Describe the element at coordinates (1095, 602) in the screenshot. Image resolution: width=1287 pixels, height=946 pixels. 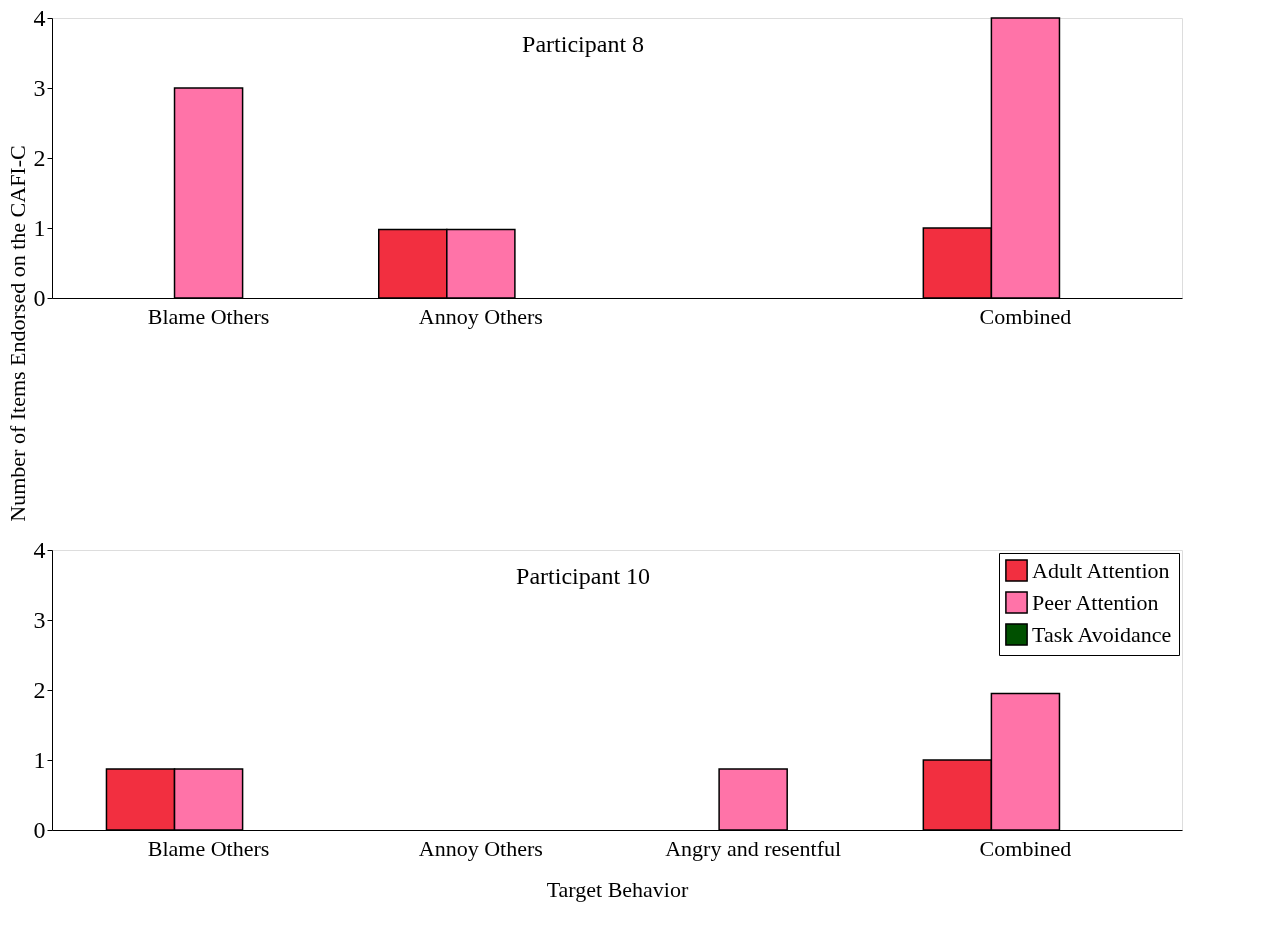
I see `legend-label: Peer Attention` at that location.